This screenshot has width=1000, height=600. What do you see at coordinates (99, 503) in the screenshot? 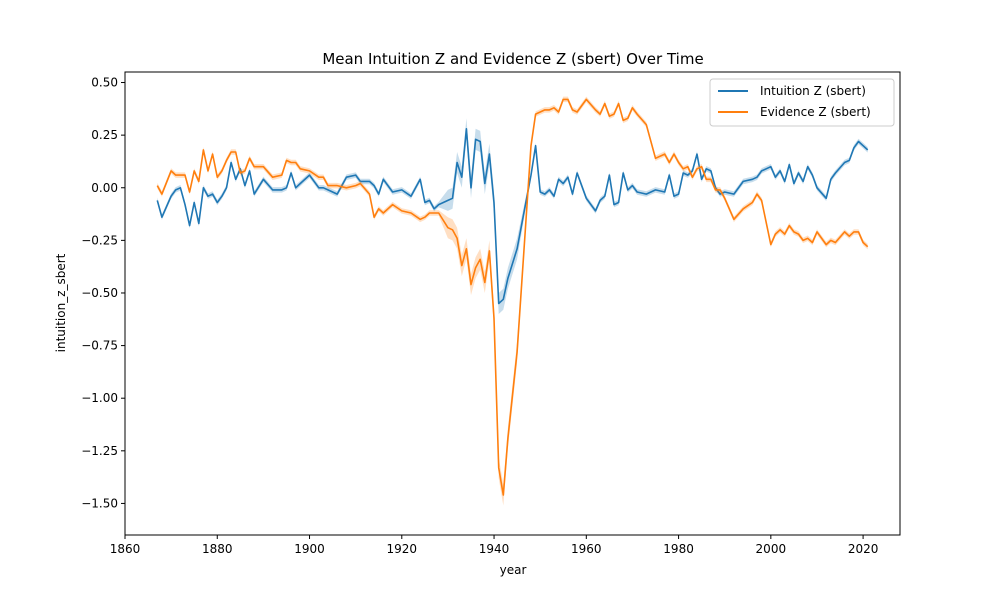
I see `y-tick-label: −1.50` at bounding box center [99, 503].